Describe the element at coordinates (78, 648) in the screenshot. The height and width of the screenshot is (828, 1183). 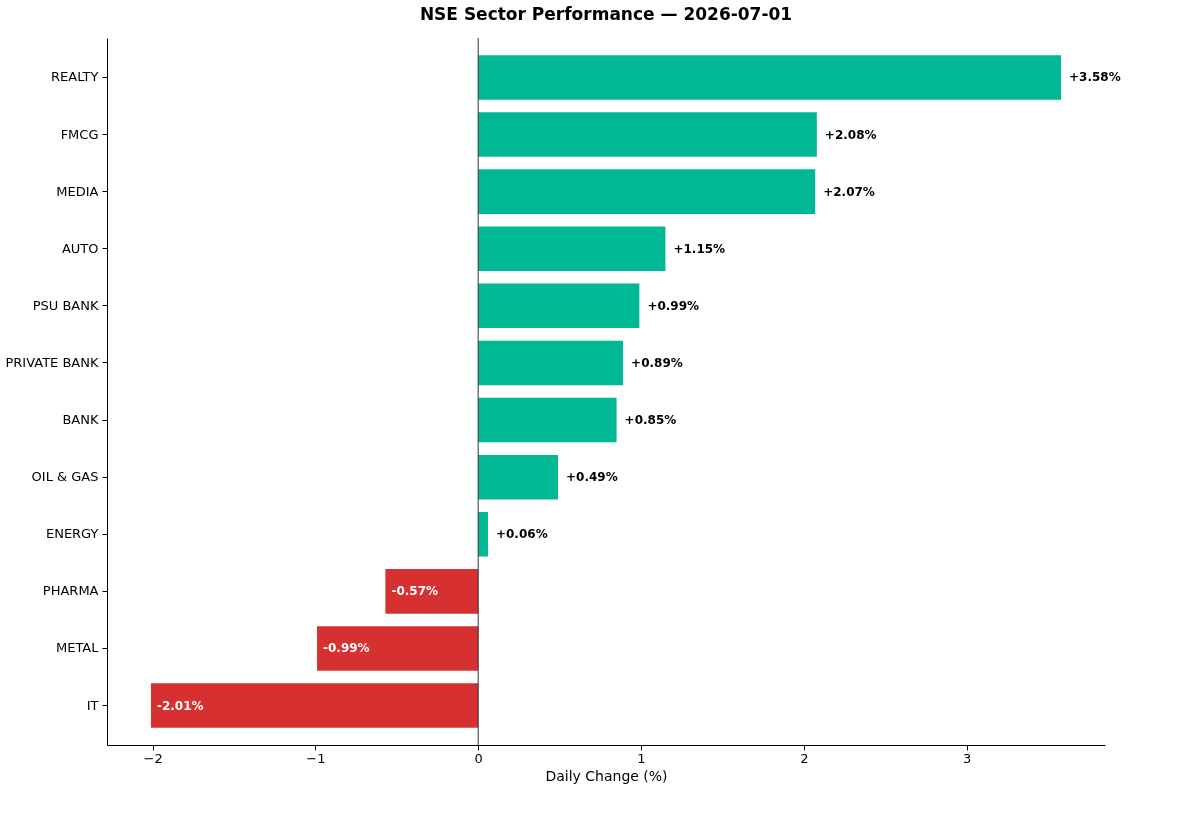
I see `y-tick-label: METAL` at that location.